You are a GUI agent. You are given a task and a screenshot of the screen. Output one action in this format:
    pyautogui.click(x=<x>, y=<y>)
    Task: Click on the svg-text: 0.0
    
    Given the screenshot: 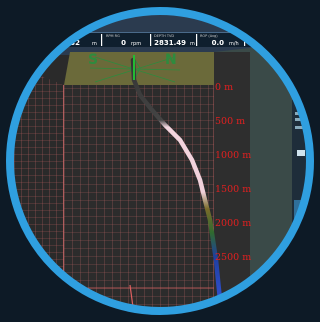 What is the action you would take?
    pyautogui.click(x=218, y=43)
    